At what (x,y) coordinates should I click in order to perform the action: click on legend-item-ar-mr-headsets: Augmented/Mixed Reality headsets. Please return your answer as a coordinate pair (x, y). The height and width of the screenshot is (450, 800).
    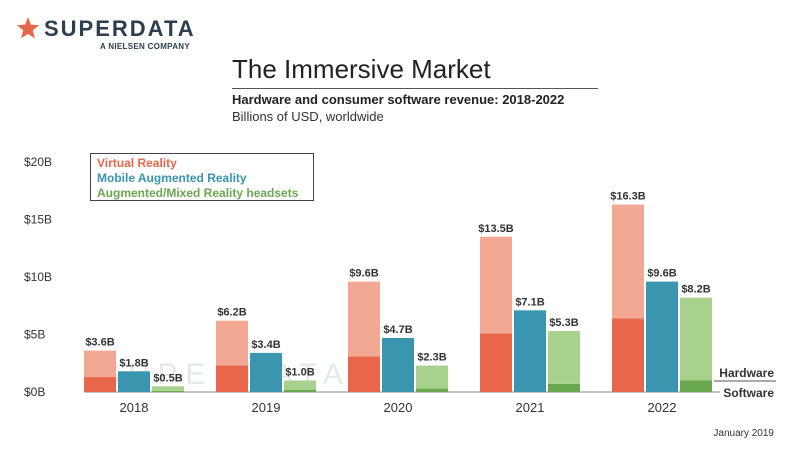
    Looking at the image, I should click on (198, 193).